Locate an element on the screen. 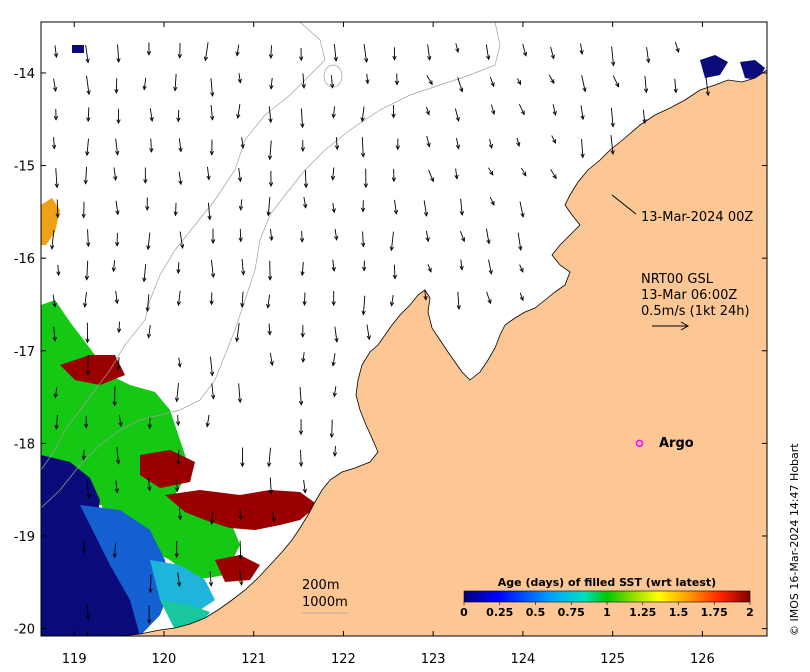 The height and width of the screenshot is (672, 810). colorbar-tick-label: 1 is located at coordinates (607, 612).